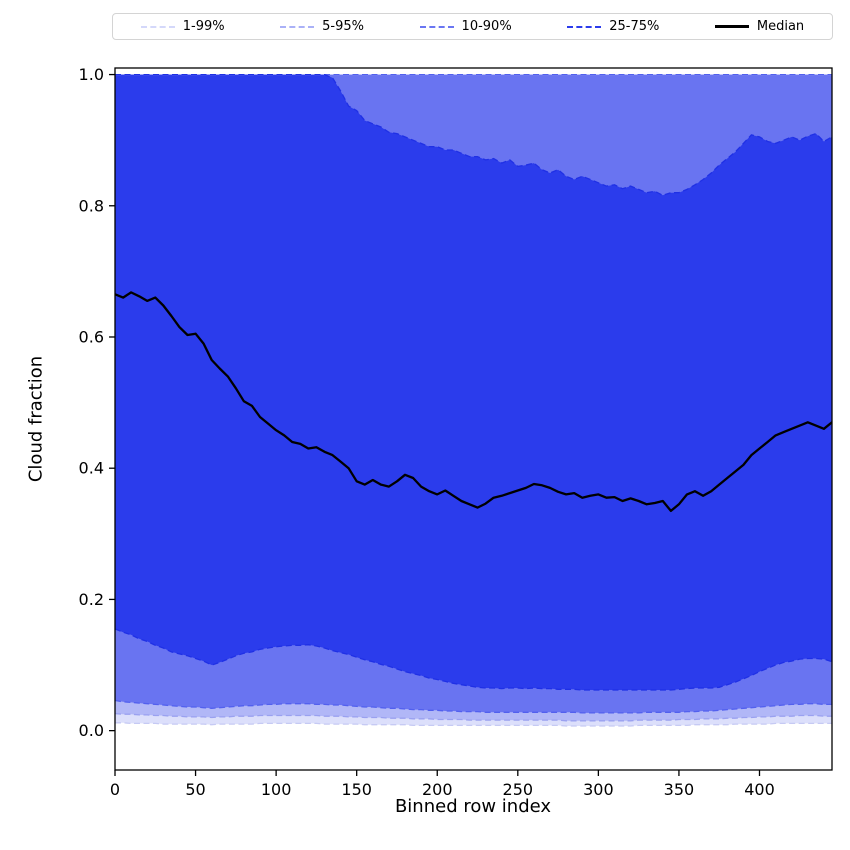 The image size is (850, 850). I want to click on band-edge-10-90%, so click(473, 706).